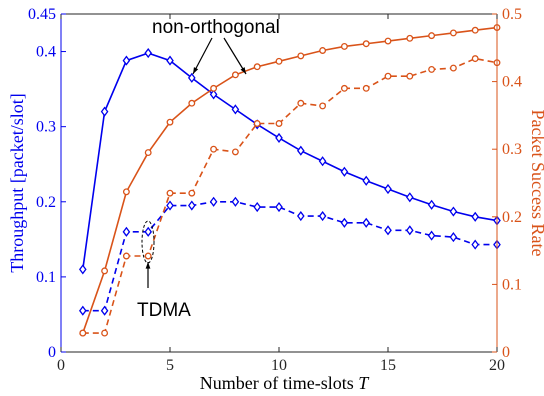 The width and height of the screenshot is (544, 396). I want to click on x-tick-label: 10, so click(279, 365).